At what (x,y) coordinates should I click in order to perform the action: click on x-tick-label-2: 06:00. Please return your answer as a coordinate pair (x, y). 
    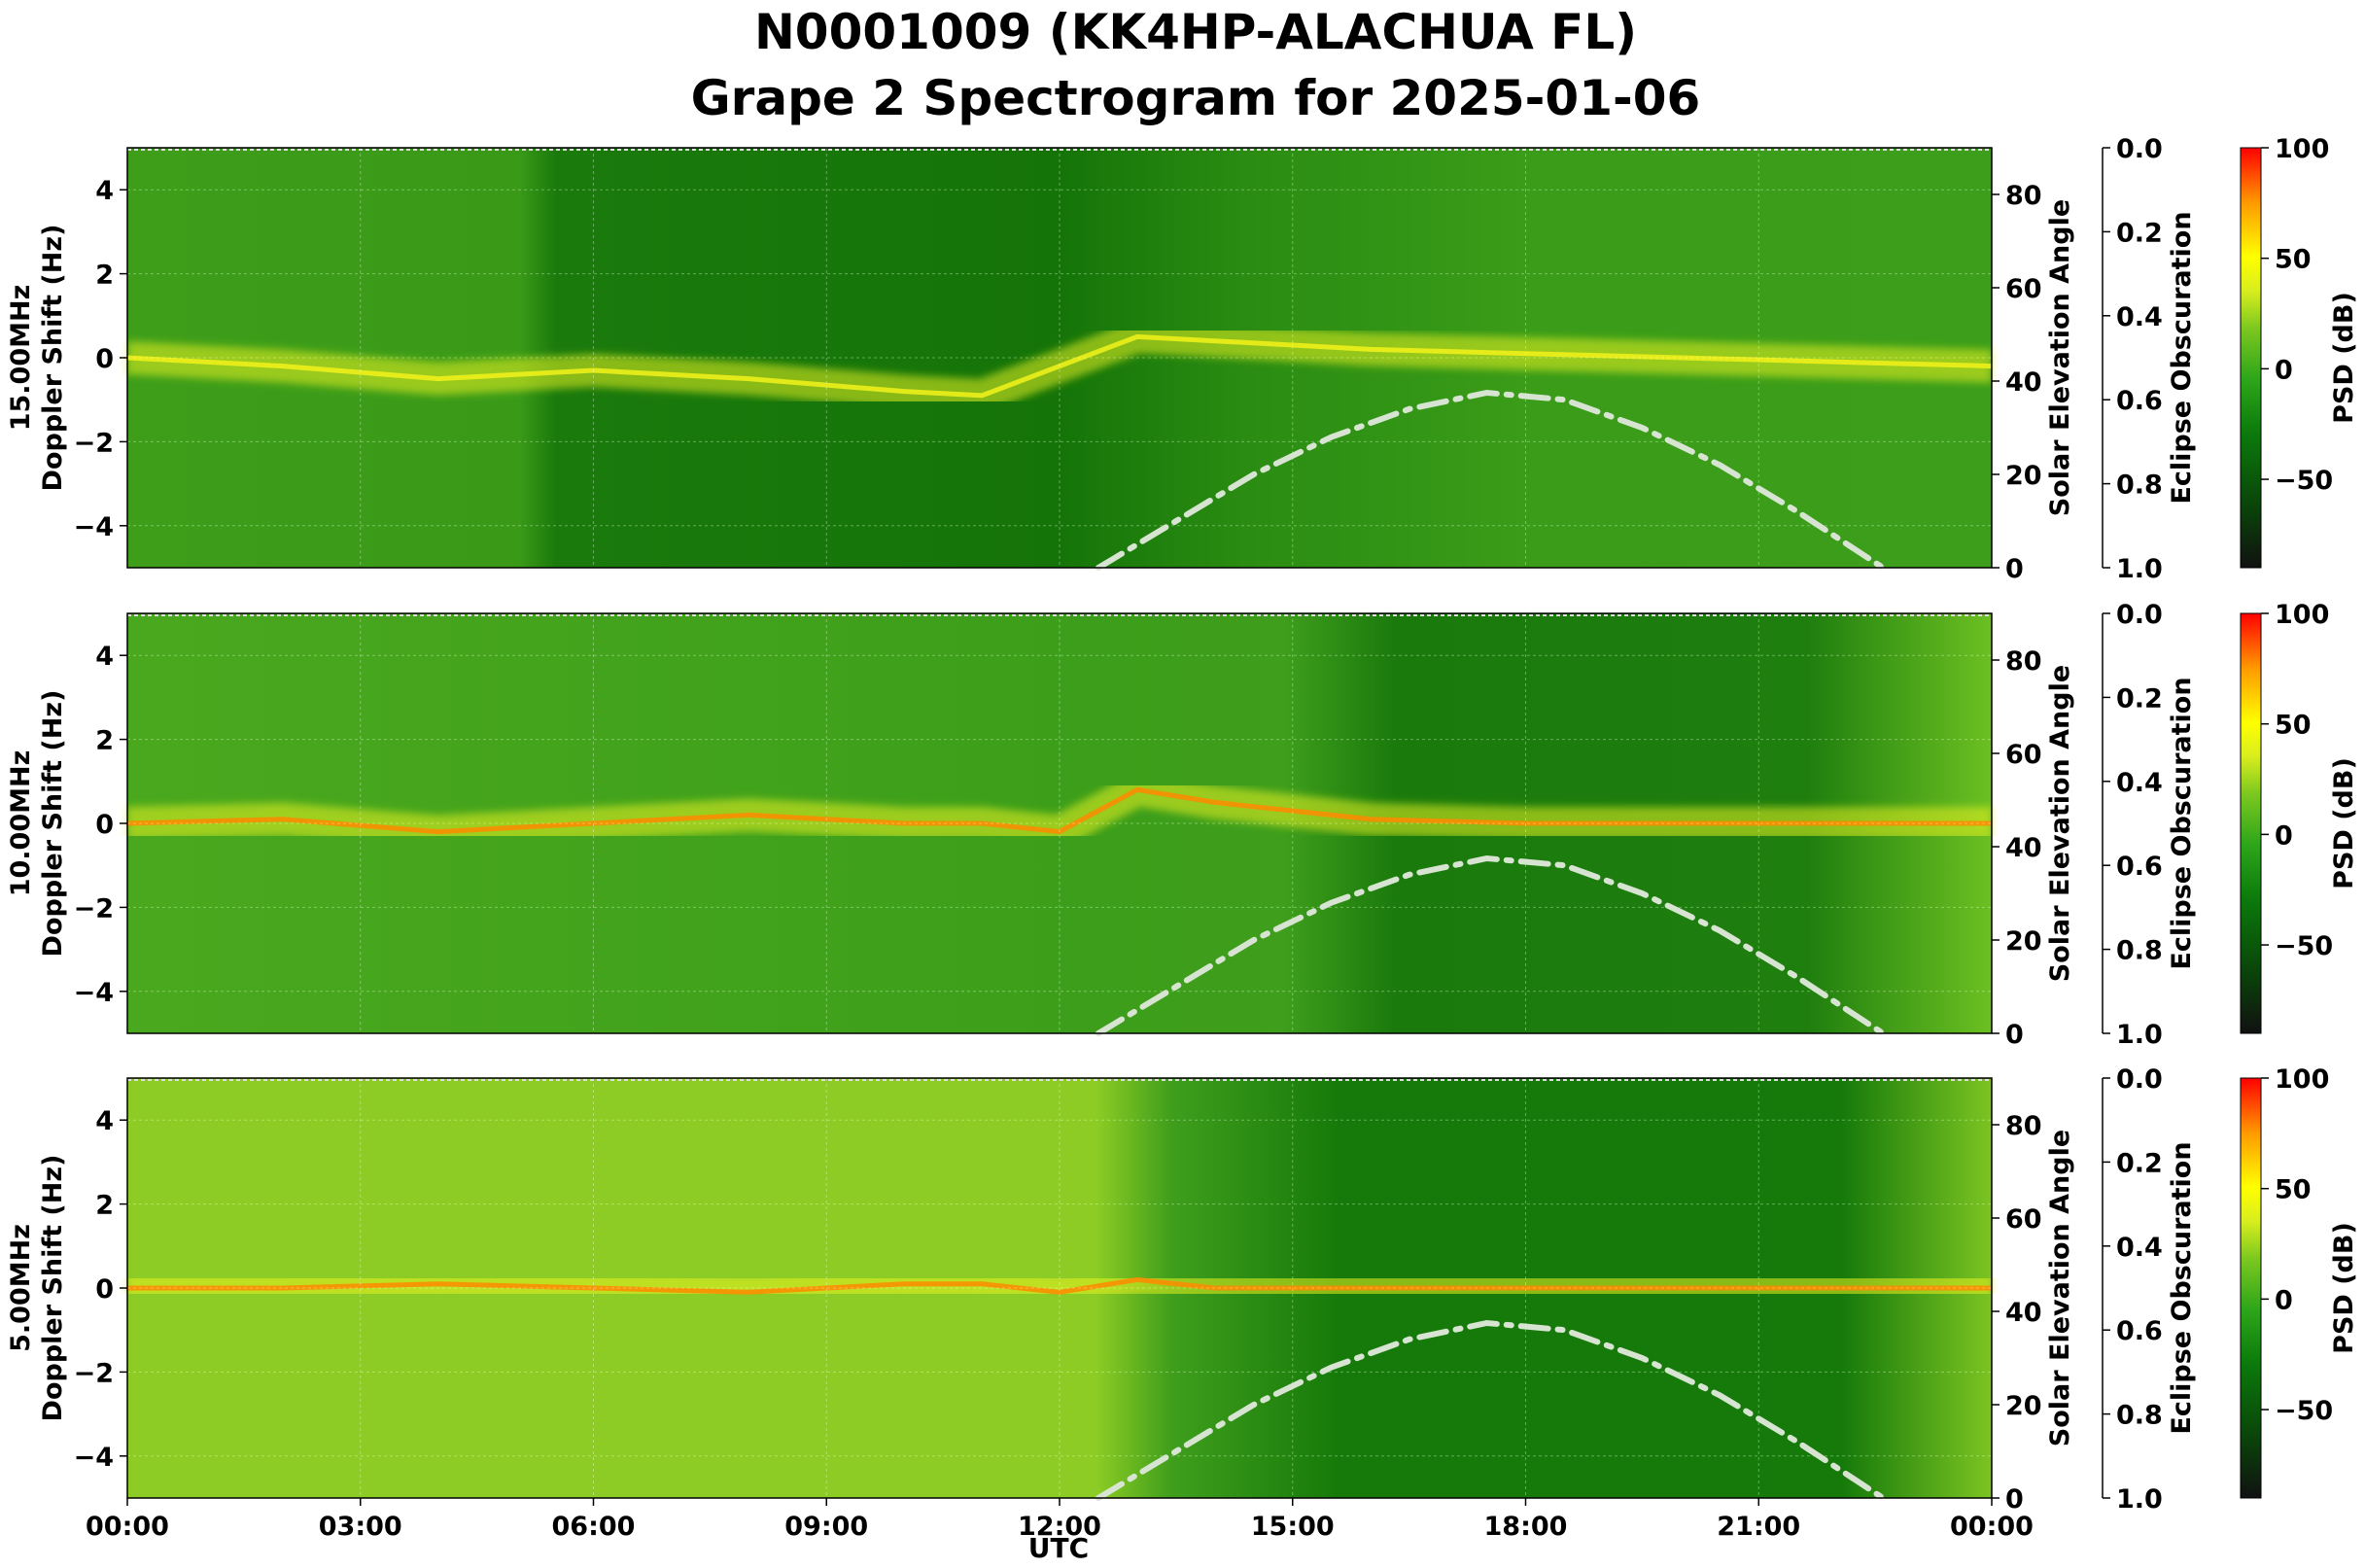
    Looking at the image, I should click on (594, 1527).